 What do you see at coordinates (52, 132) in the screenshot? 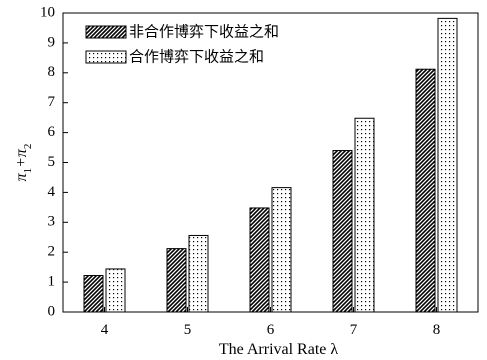
I see `y-tick-label: 6` at bounding box center [52, 132].